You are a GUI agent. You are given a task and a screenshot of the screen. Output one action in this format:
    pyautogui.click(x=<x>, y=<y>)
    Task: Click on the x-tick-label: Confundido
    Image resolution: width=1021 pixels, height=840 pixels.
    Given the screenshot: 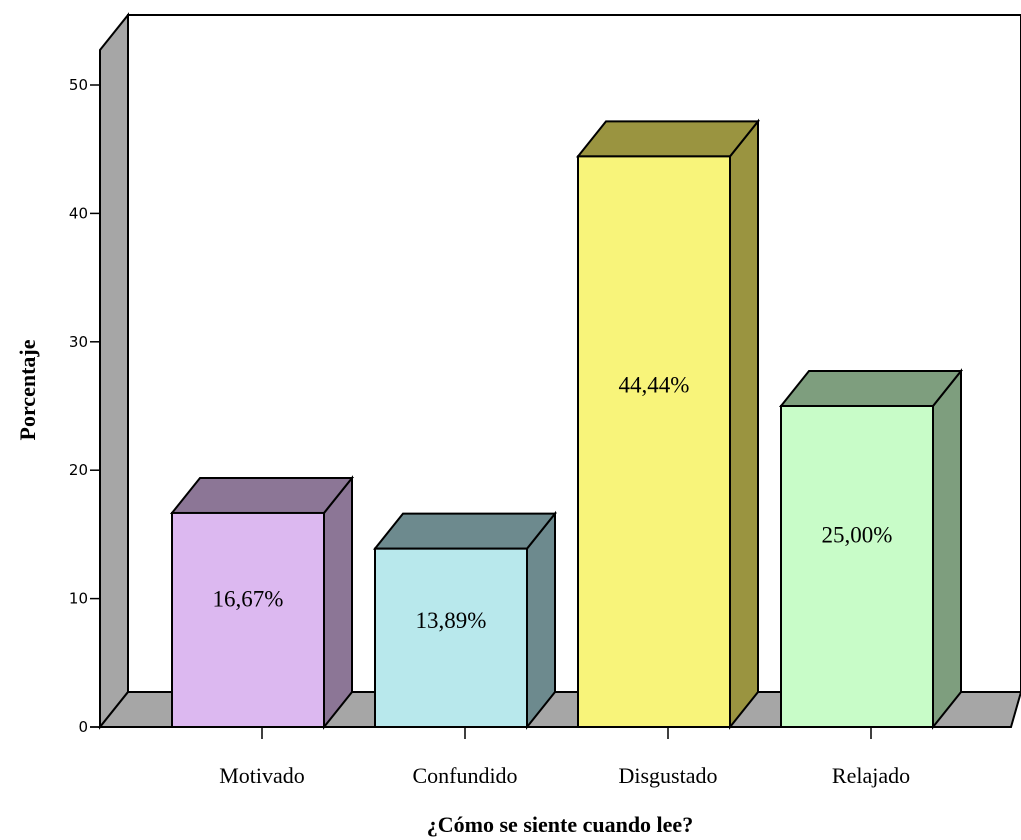 What is the action you would take?
    pyautogui.click(x=464, y=775)
    